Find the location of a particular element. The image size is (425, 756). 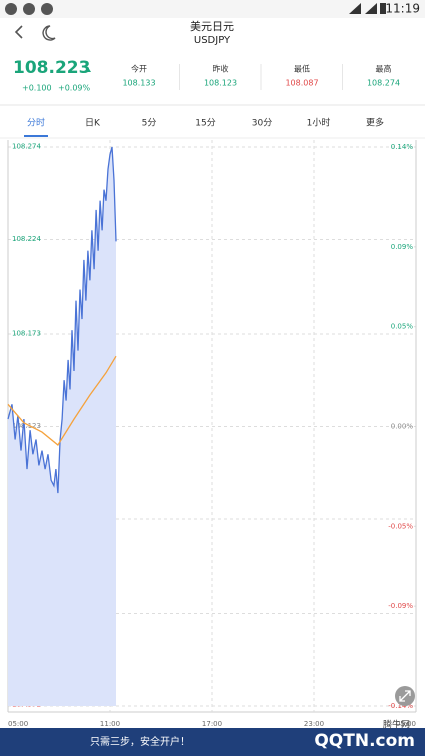

y2-tick-label: -0.09% is located at coordinates (400, 606).